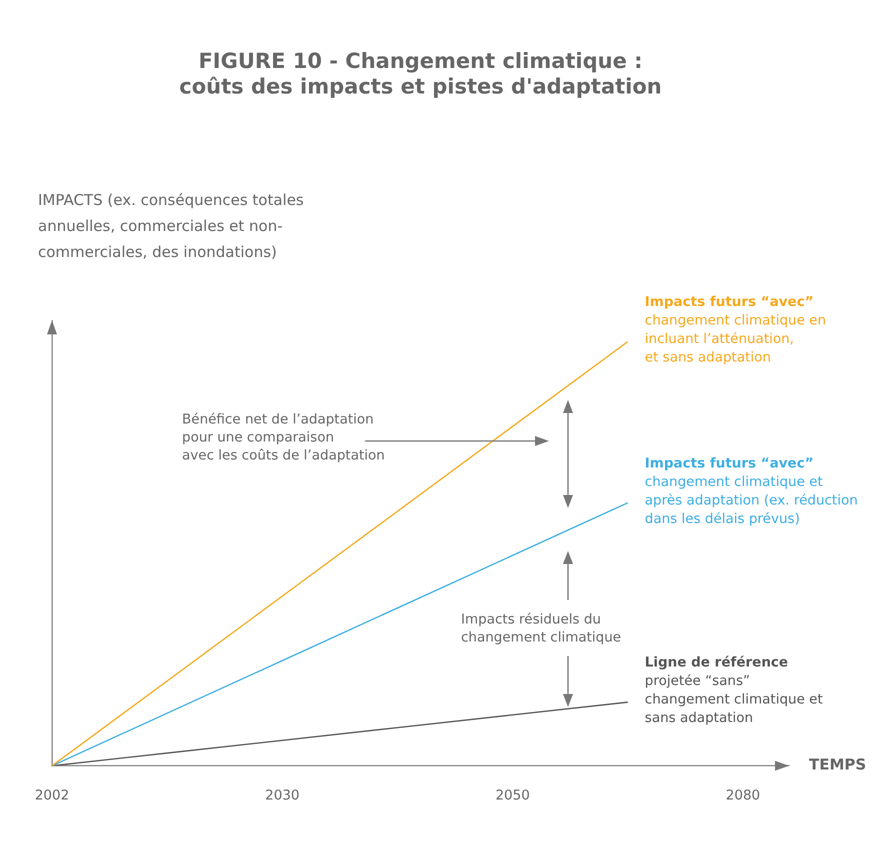  Describe the element at coordinates (282, 795) in the screenshot. I see `x-tick-label: 2030` at that location.